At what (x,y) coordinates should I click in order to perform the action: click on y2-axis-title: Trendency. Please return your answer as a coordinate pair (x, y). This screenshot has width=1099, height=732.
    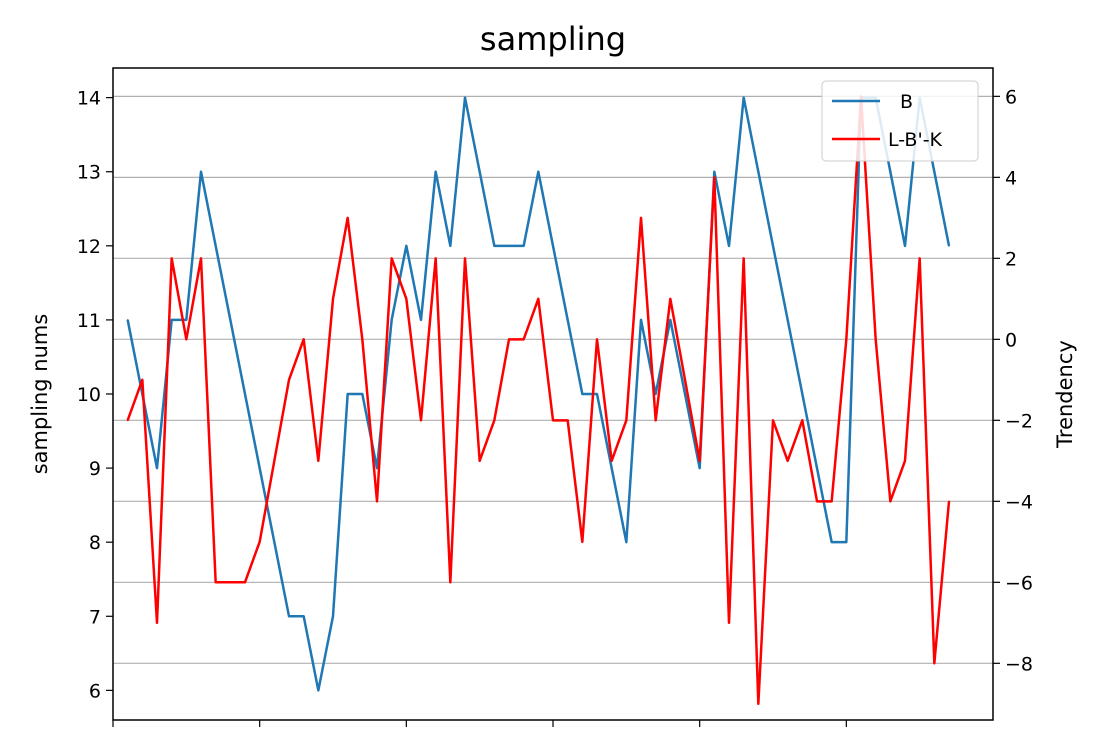
    Looking at the image, I should click on (1065, 394).